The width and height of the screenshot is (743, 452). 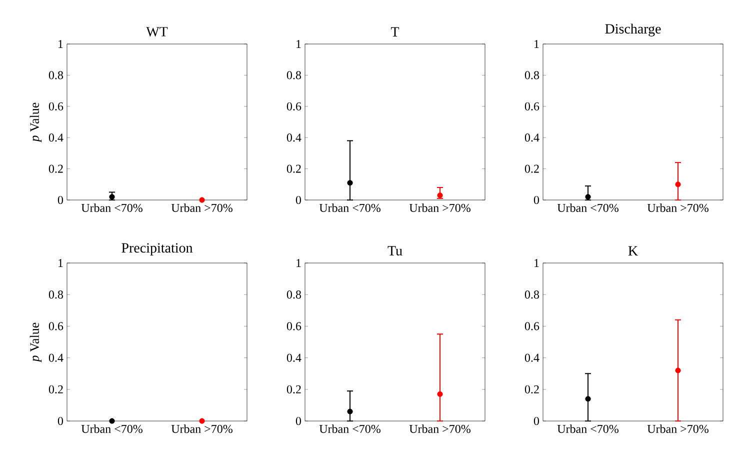 What do you see at coordinates (633, 251) in the screenshot?
I see `chart-title: K` at bounding box center [633, 251].